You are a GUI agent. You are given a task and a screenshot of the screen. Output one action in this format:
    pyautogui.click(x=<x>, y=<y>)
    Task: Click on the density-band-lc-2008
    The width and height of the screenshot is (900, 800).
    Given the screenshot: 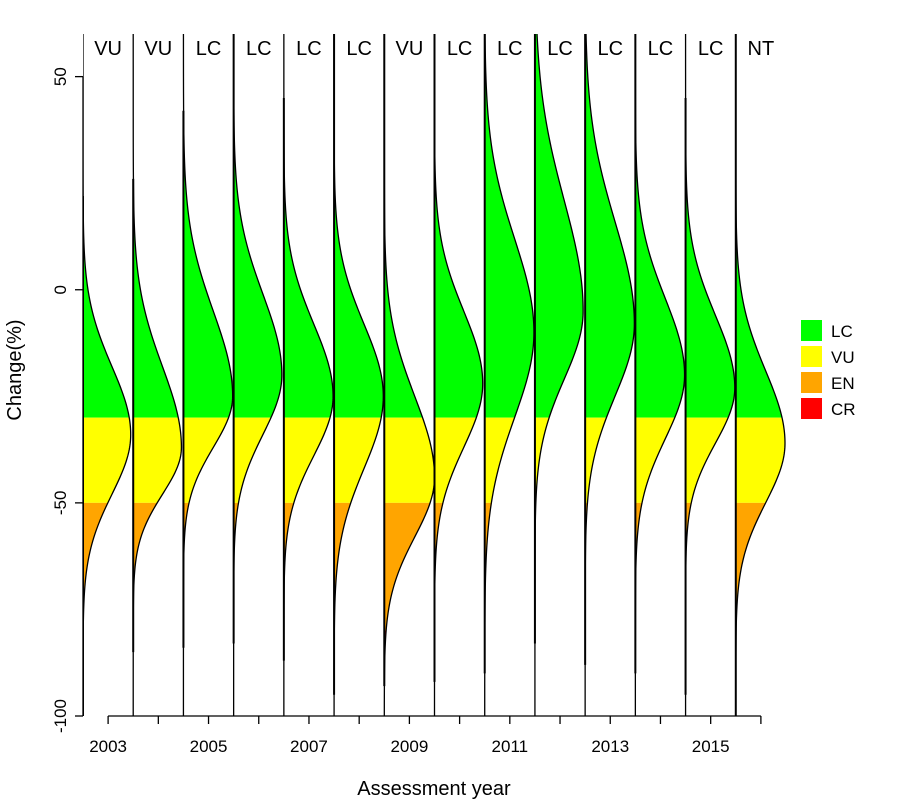 What is the action you would take?
    pyautogui.click(x=359, y=226)
    